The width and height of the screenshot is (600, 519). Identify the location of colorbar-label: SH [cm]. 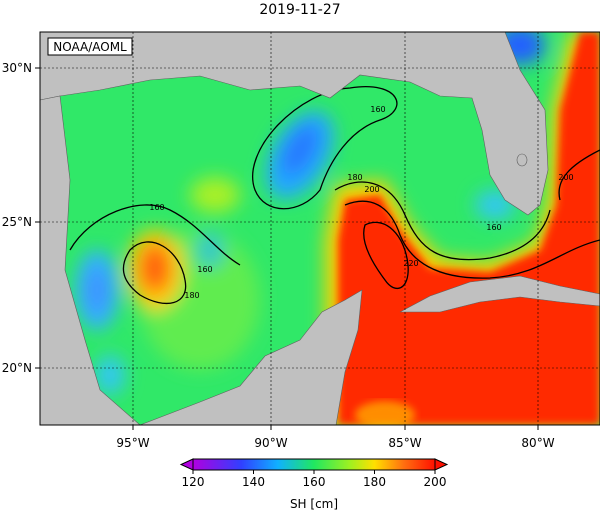
(314, 504).